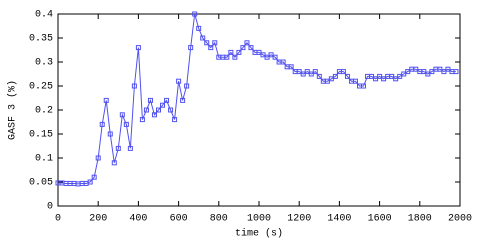 The width and height of the screenshot is (480, 240). What do you see at coordinates (41, 135) in the screenshot?
I see `y-tick-label: 0.15` at bounding box center [41, 135].